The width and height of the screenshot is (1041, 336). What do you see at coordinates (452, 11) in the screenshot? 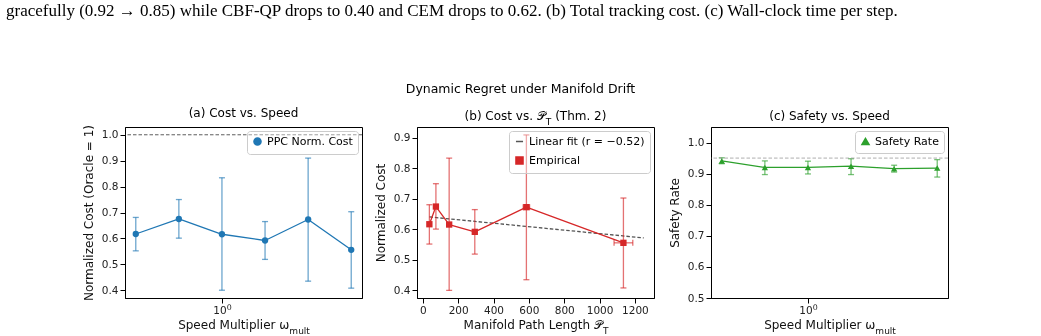
I see `text: gracefully (0.92 → 0.85) while CBF-QP drops to 0.40 and CEM drops to 0.62. (b) Total tracking cost. (c) Wall-clock time per step.` at bounding box center [452, 11].